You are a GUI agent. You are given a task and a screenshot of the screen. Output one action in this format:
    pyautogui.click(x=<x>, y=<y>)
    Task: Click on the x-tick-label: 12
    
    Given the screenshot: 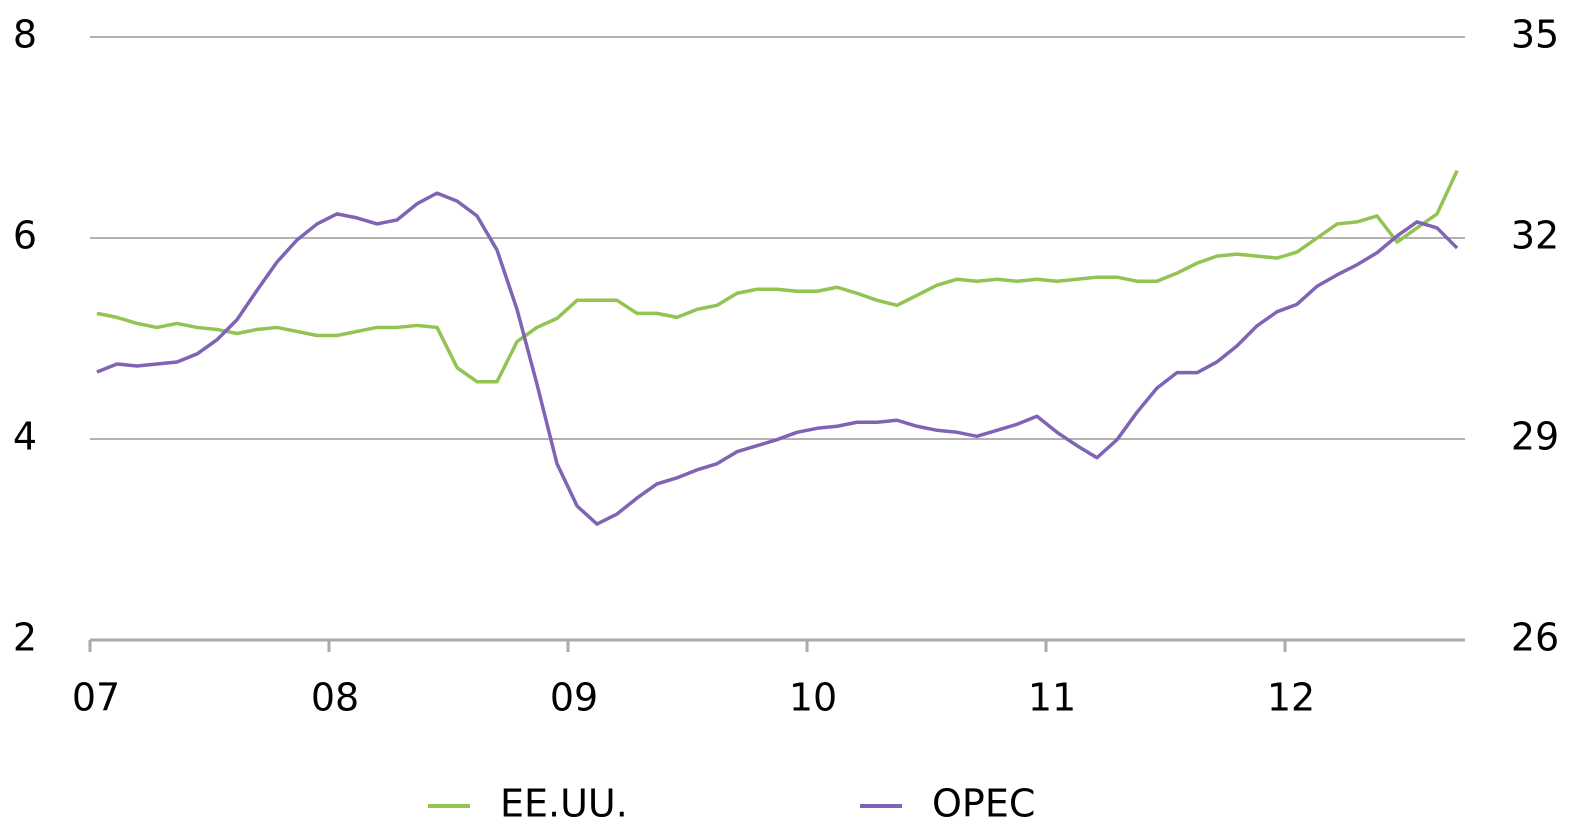 What is the action you would take?
    pyautogui.click(x=1291, y=698)
    